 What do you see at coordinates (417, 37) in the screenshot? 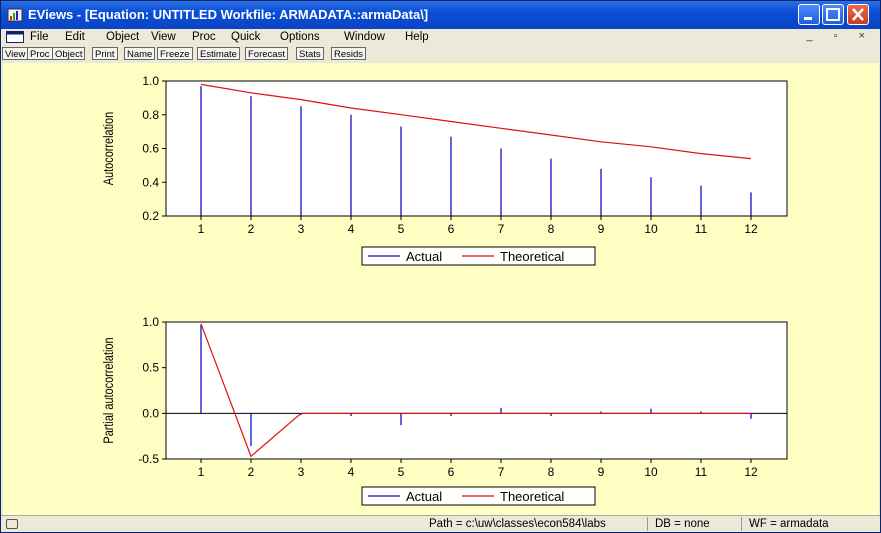
I see `menu-help: Help` at bounding box center [417, 37].